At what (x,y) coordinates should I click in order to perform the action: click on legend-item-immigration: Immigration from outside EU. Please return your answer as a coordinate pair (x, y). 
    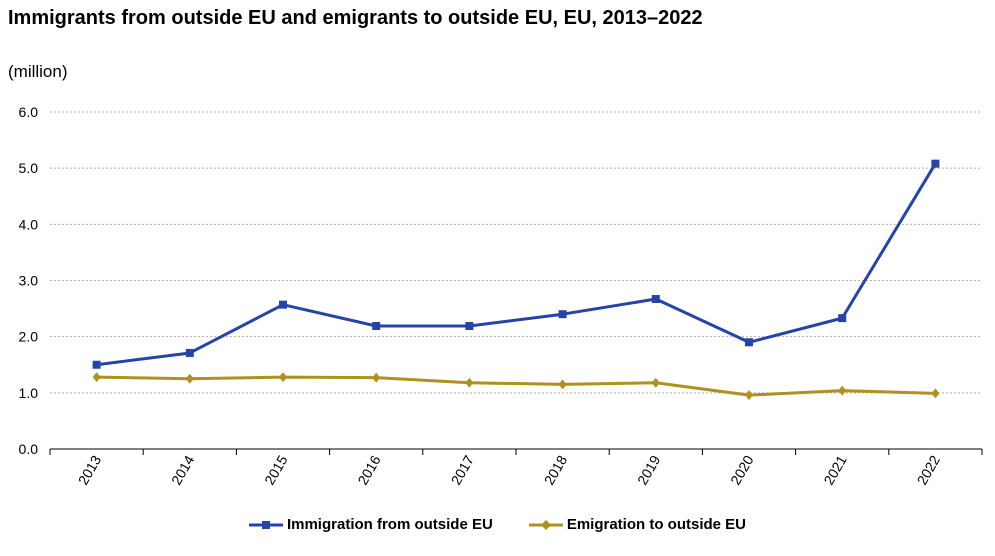
    Looking at the image, I should click on (370, 524).